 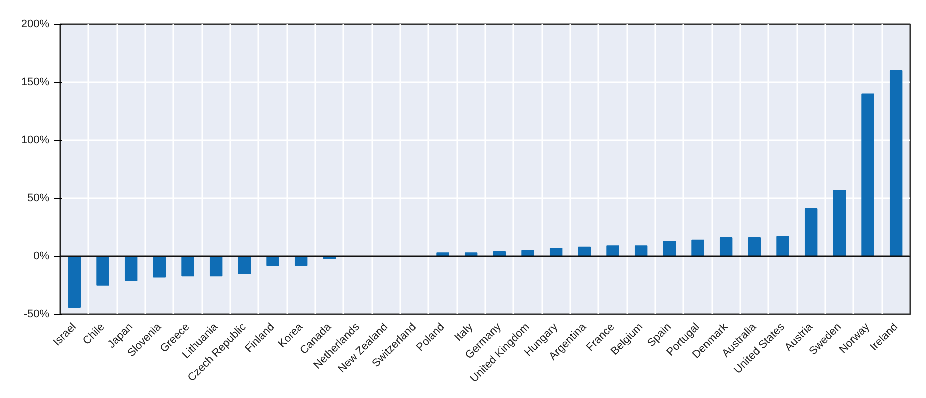 I want to click on y-tick-label: 150%, so click(x=35, y=82).